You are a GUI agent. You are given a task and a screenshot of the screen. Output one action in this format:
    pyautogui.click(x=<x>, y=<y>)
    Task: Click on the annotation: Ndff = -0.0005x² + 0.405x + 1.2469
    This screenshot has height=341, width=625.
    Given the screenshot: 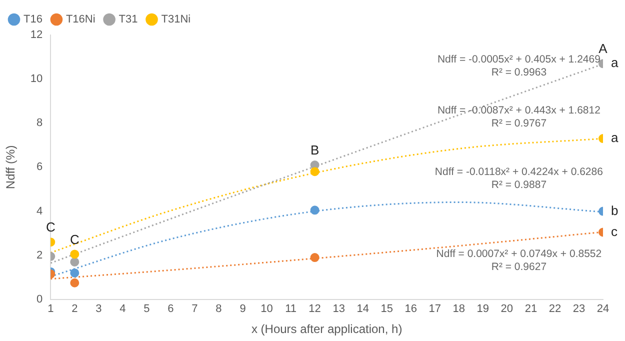 What is the action you would take?
    pyautogui.click(x=519, y=60)
    